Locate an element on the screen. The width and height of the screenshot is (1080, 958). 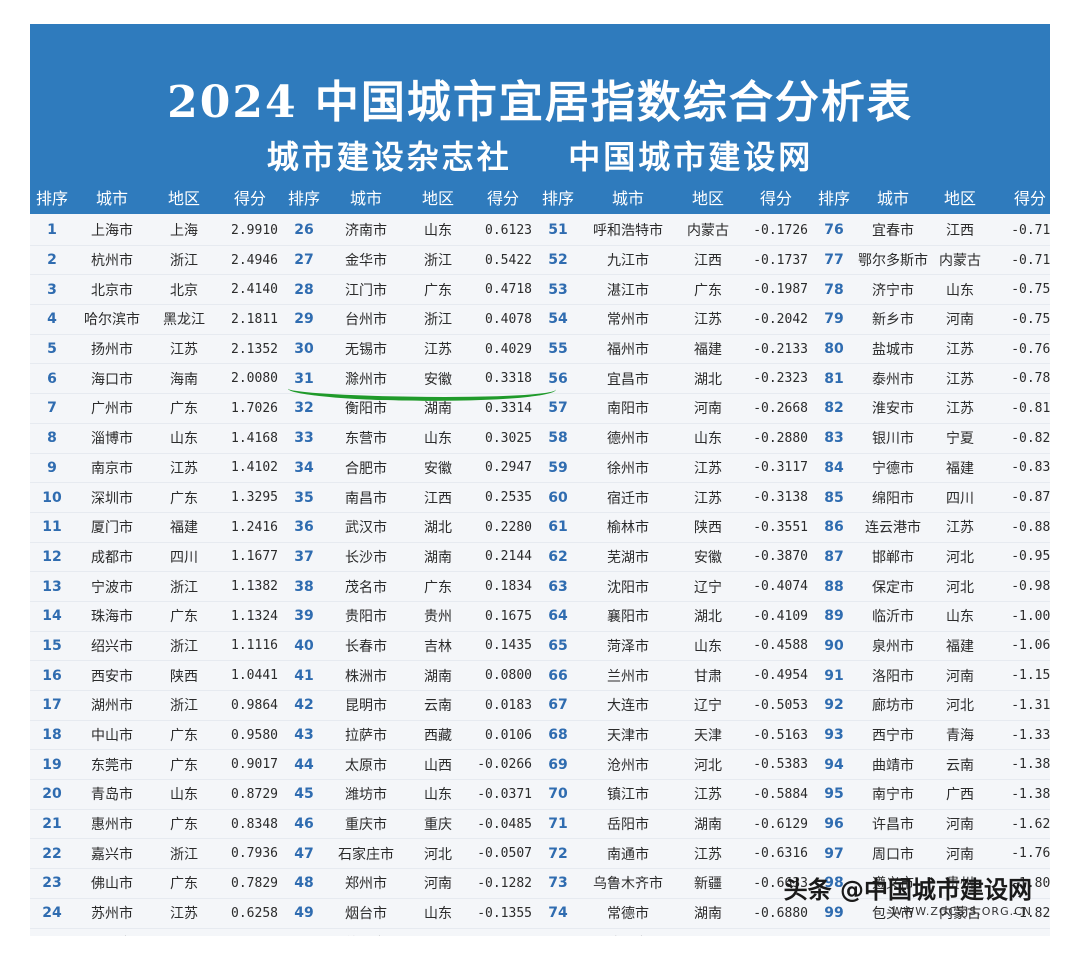
city-cell: 深圳市 is located at coordinates (112, 498).